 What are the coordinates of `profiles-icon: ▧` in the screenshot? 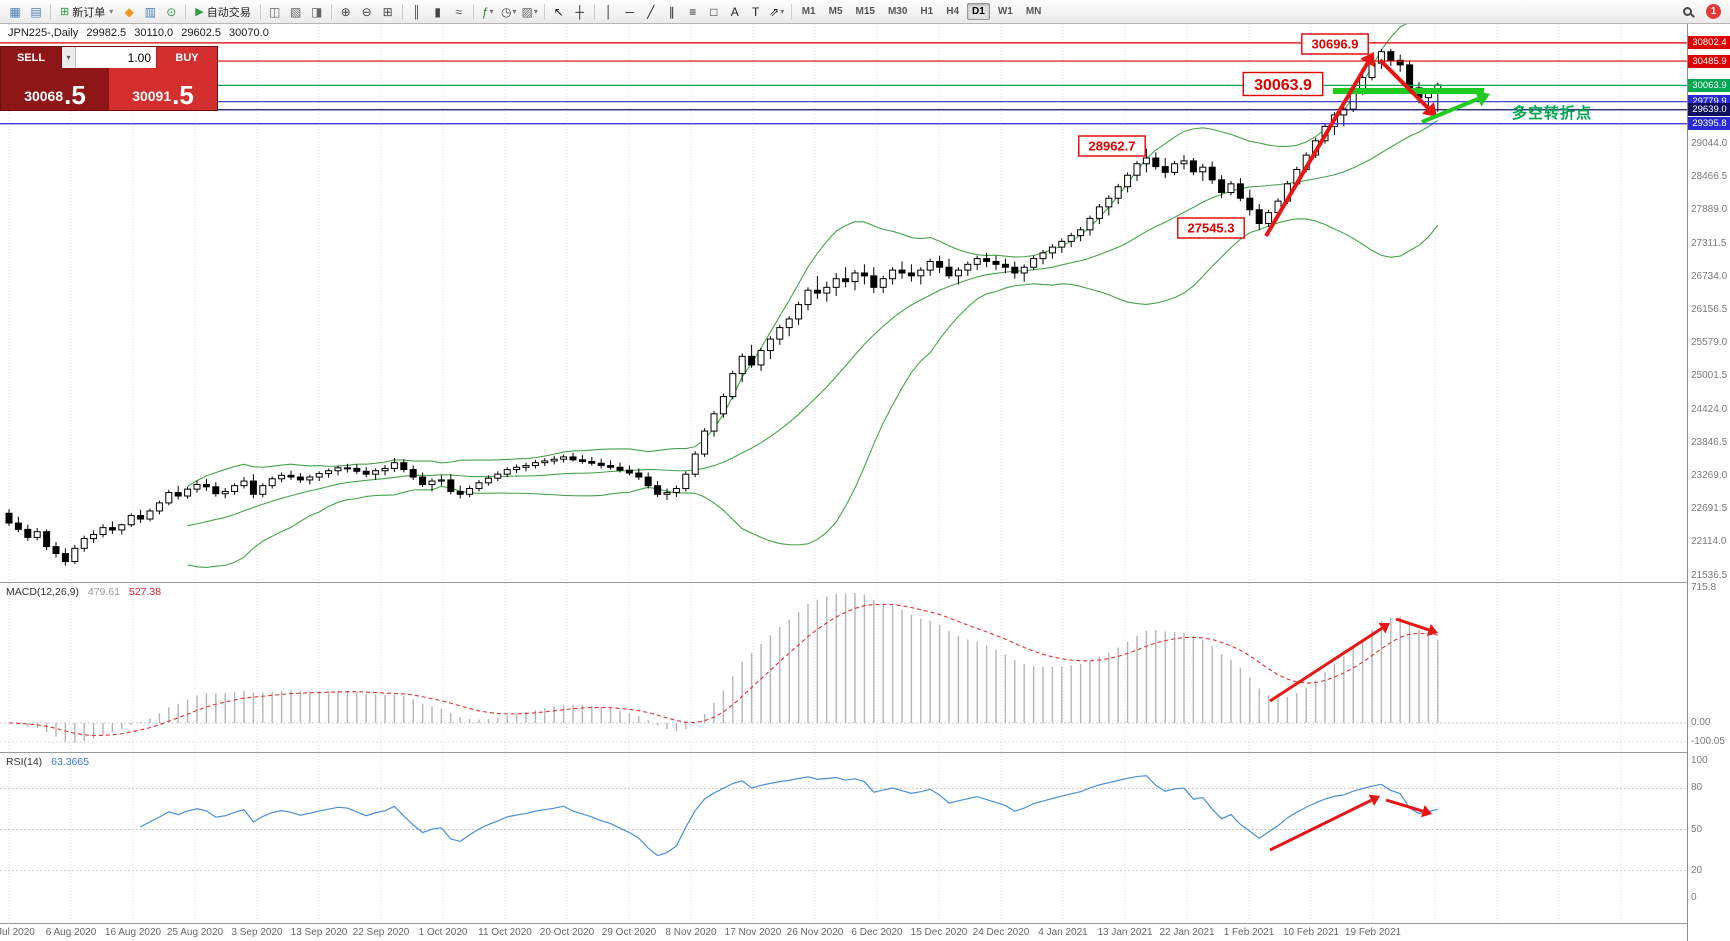 It's located at (296, 11).